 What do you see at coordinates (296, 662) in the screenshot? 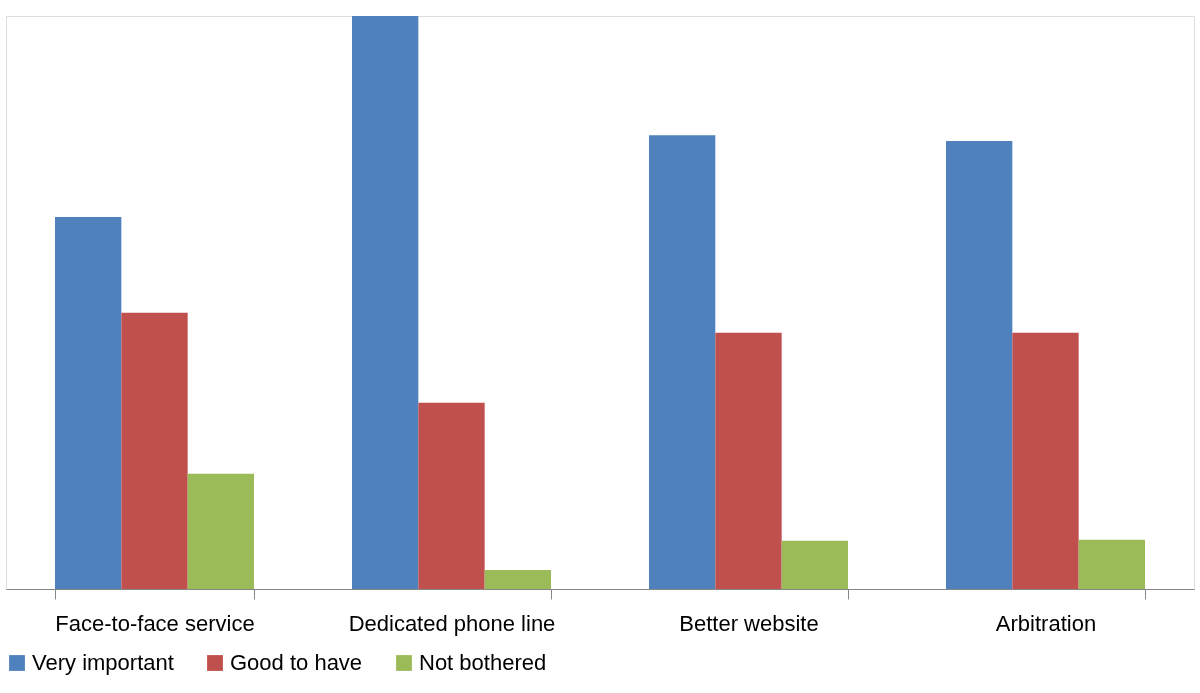
I see `legend-label: Good to have` at bounding box center [296, 662].